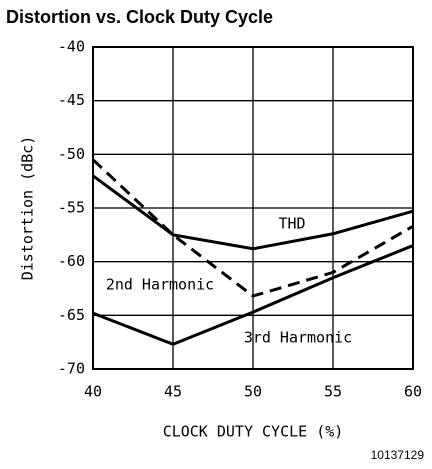  What do you see at coordinates (71, 208) in the screenshot?
I see `y-tick-label: -55` at bounding box center [71, 208].